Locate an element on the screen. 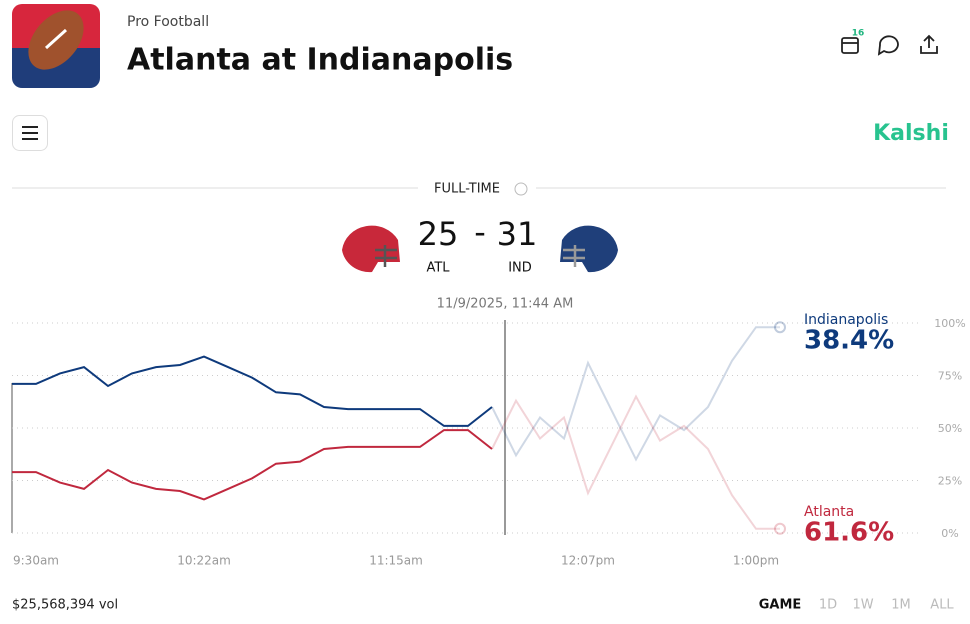 The height and width of the screenshot is (624, 970). range-button: ALL is located at coordinates (942, 605).